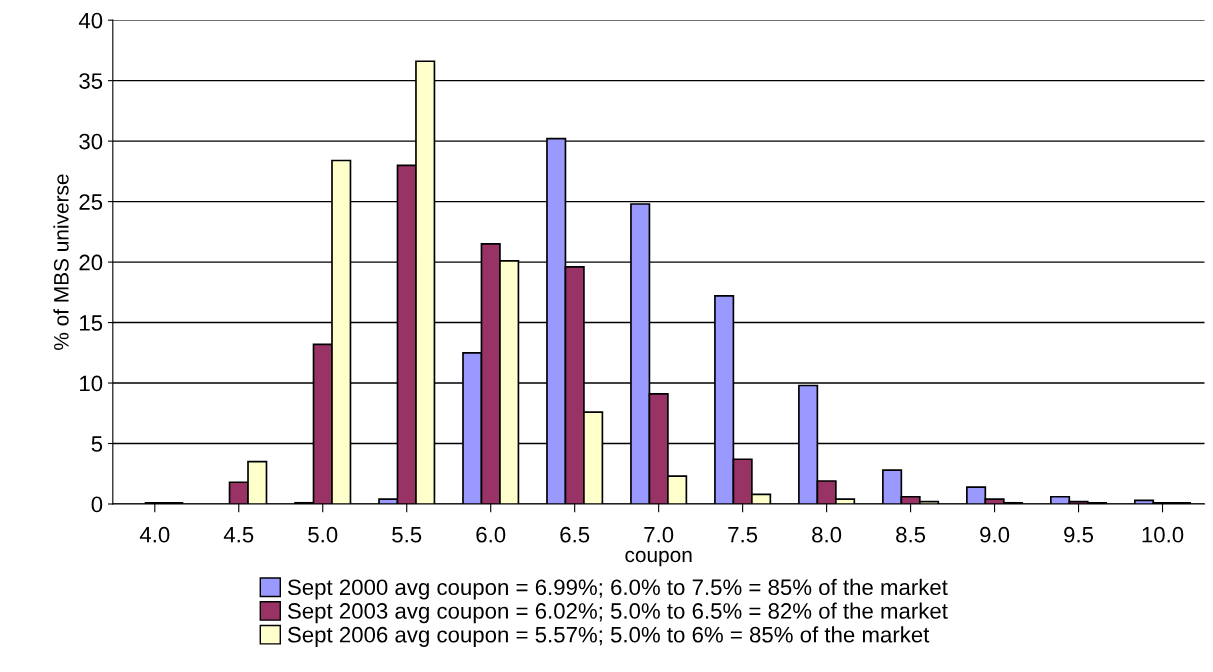  What do you see at coordinates (91, 262) in the screenshot?
I see `y-tick-label: 20` at bounding box center [91, 262].